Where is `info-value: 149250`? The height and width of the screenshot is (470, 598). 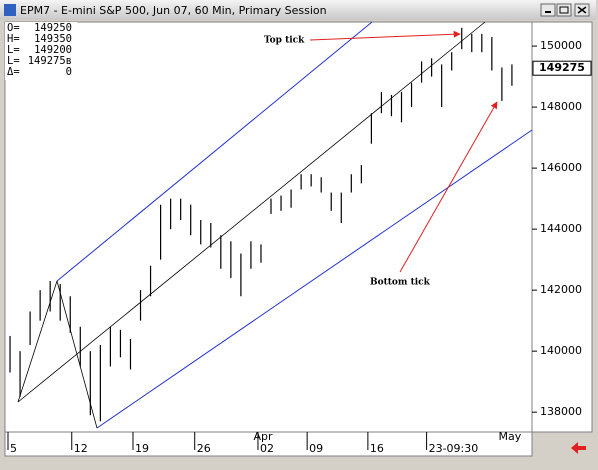 info-value: 149250 is located at coordinates (53, 28).